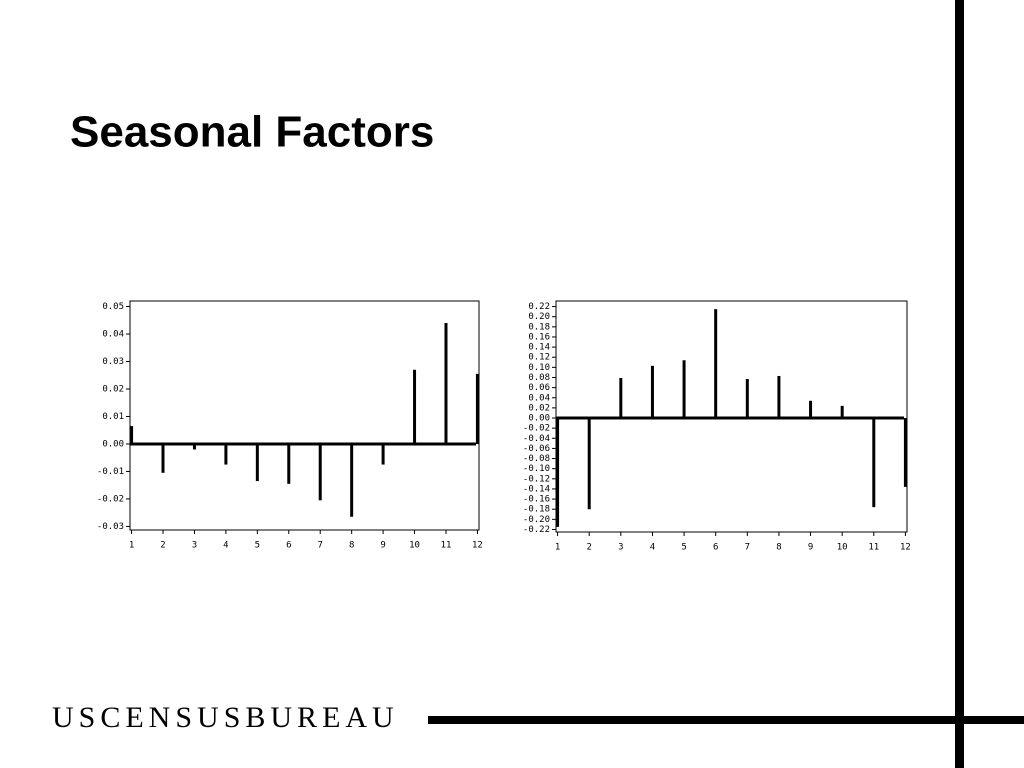 Image resolution: width=1024 pixels, height=768 pixels. I want to click on y-tick-label: -0.12, so click(536, 479).